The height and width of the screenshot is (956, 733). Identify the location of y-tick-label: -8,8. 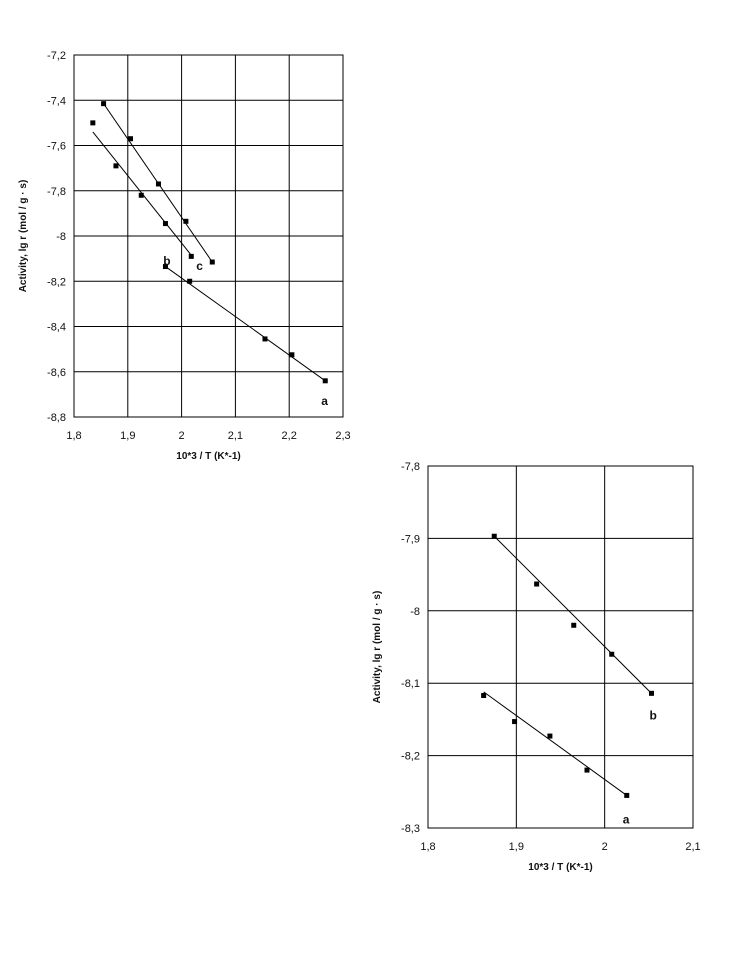
(56, 418).